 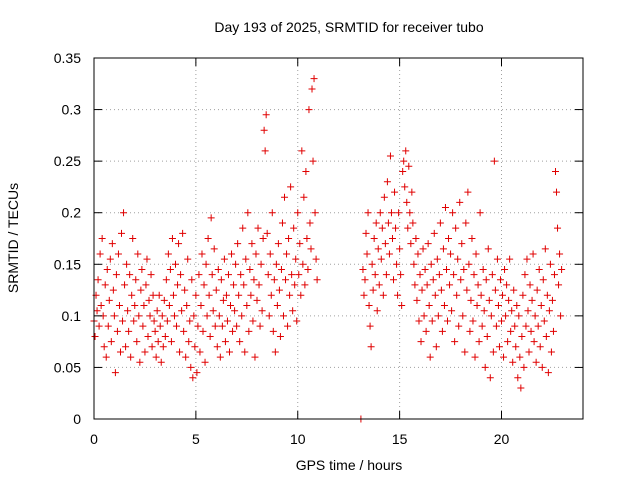 I want to click on y-axis-title: SRMTID / TECUs, so click(x=13, y=238).